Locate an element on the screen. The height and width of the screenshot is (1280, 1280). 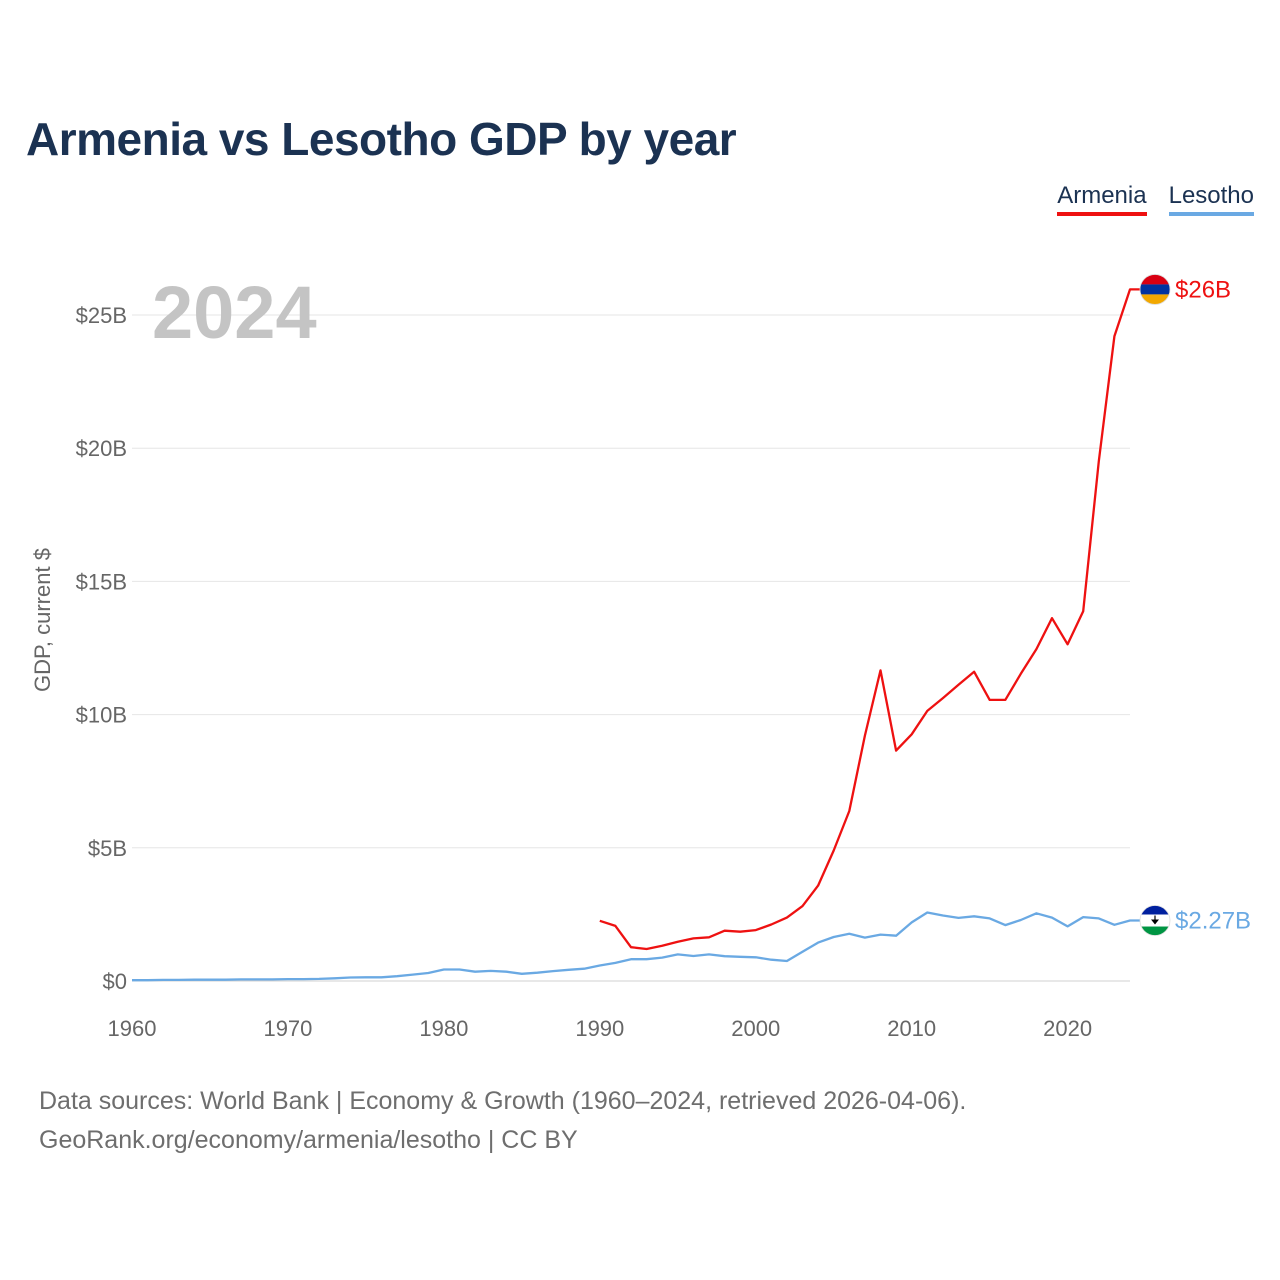
y-tick-label: $5B is located at coordinates (107, 848).